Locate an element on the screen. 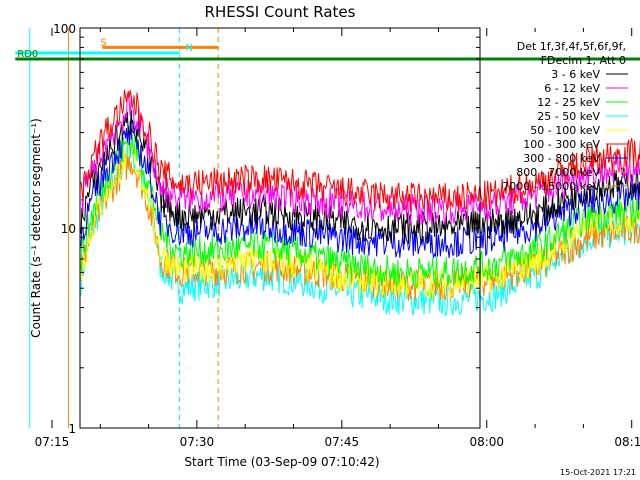  legend-label-8: 7000 - 15000 keV is located at coordinates (551, 186).